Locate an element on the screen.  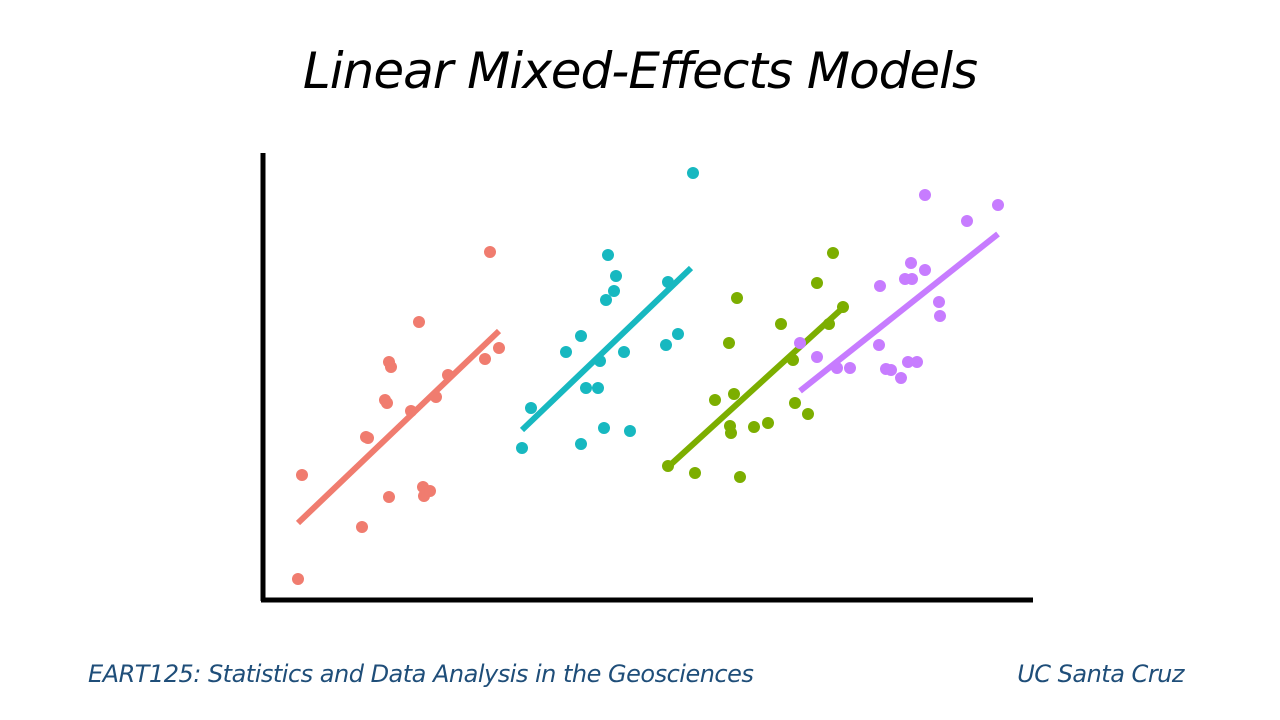
group-2-series is located at coordinates (607, 310).